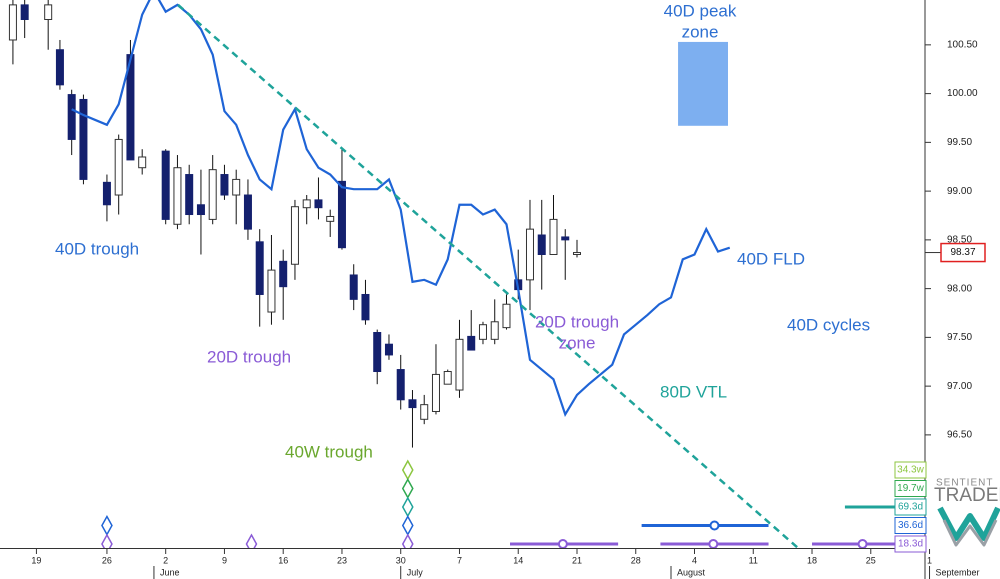 This screenshot has height=579, width=1000. I want to click on annotation: 40D peak, so click(700, 10).